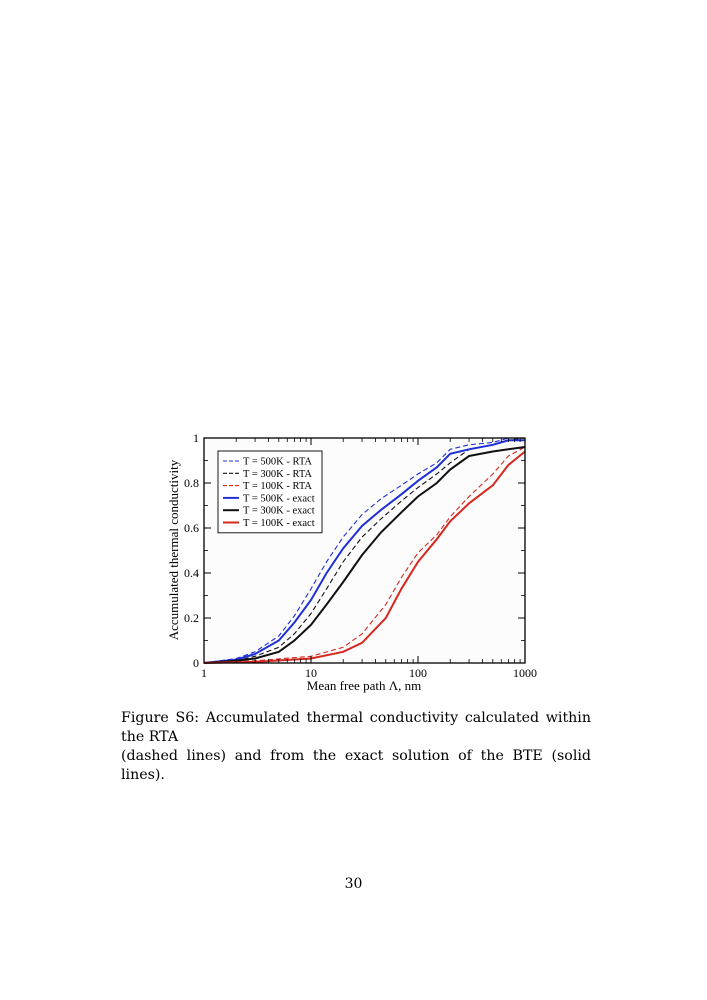 Image resolution: width=707 pixels, height=1000 pixels. I want to click on y-tick-label: 0.6, so click(191, 528).